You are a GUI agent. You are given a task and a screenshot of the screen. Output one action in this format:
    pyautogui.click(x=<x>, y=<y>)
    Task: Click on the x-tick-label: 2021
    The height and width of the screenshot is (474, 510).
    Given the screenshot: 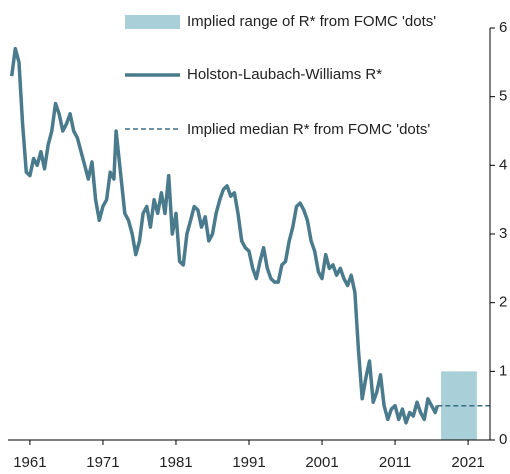 What is the action you would take?
    pyautogui.click(x=467, y=462)
    